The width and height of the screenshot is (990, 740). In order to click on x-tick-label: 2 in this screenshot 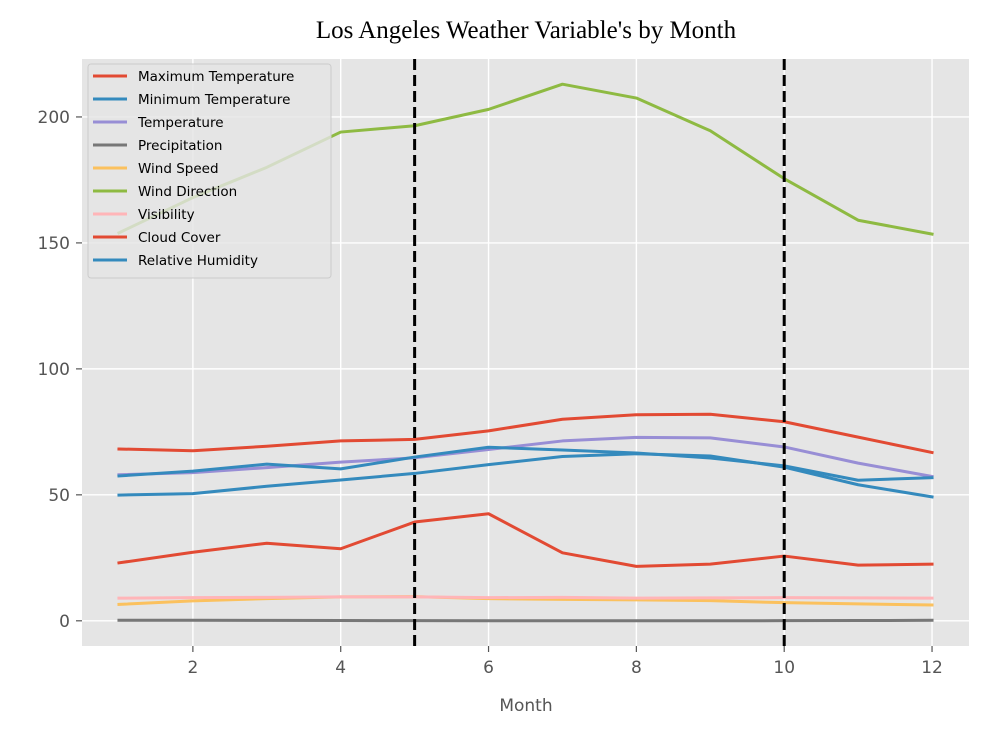, I will do `click(192, 668)`.